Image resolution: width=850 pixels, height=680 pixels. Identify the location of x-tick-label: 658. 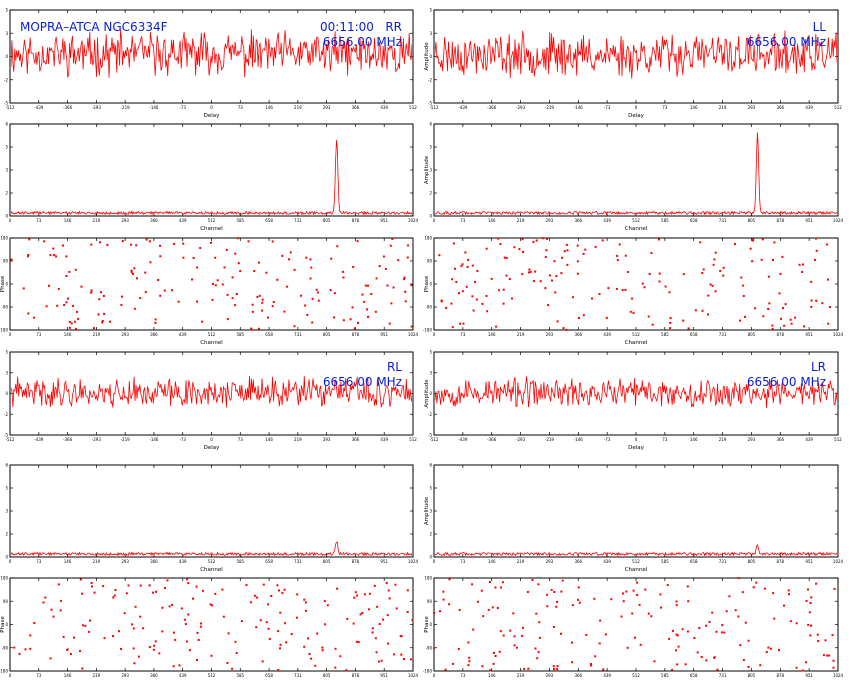
(269, 561).